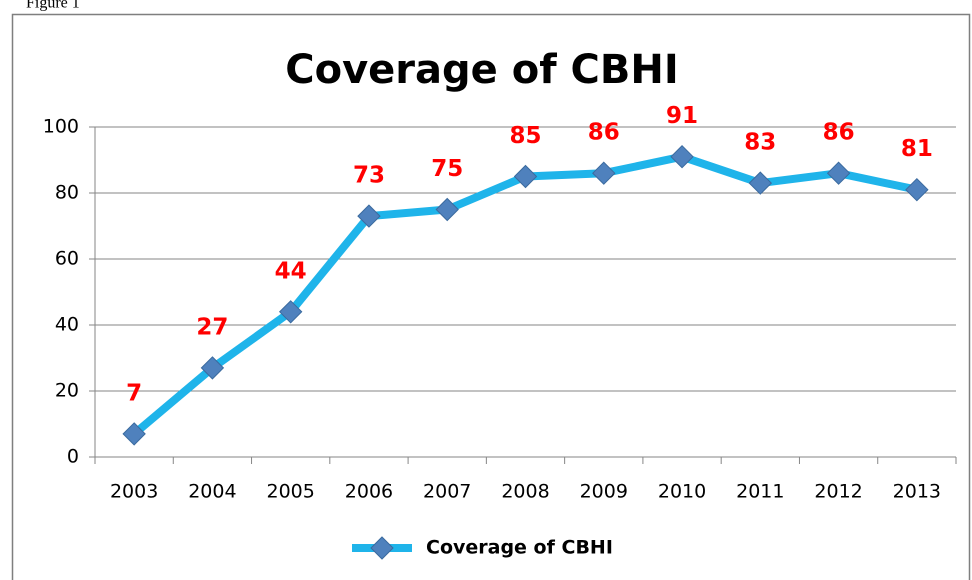  Describe the element at coordinates (53, 6) in the screenshot. I see `figure-caption: Figure 1` at that location.